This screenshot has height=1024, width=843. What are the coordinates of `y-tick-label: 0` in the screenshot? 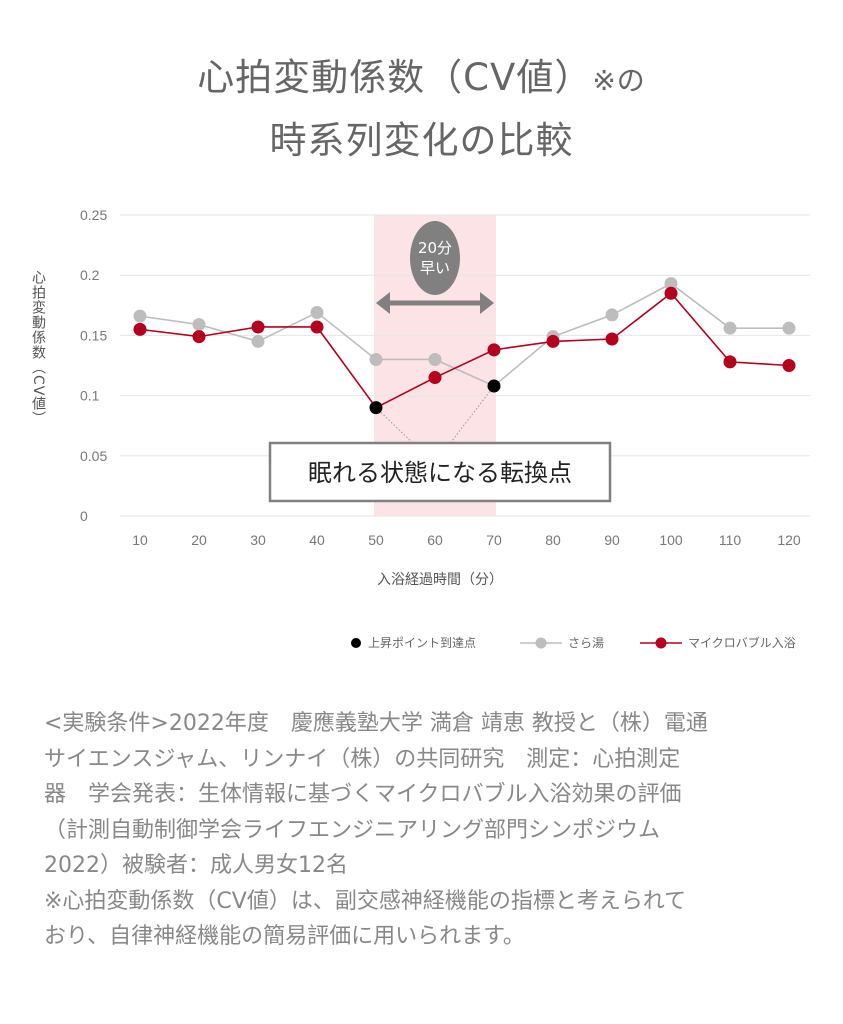 It's located at (84, 516).